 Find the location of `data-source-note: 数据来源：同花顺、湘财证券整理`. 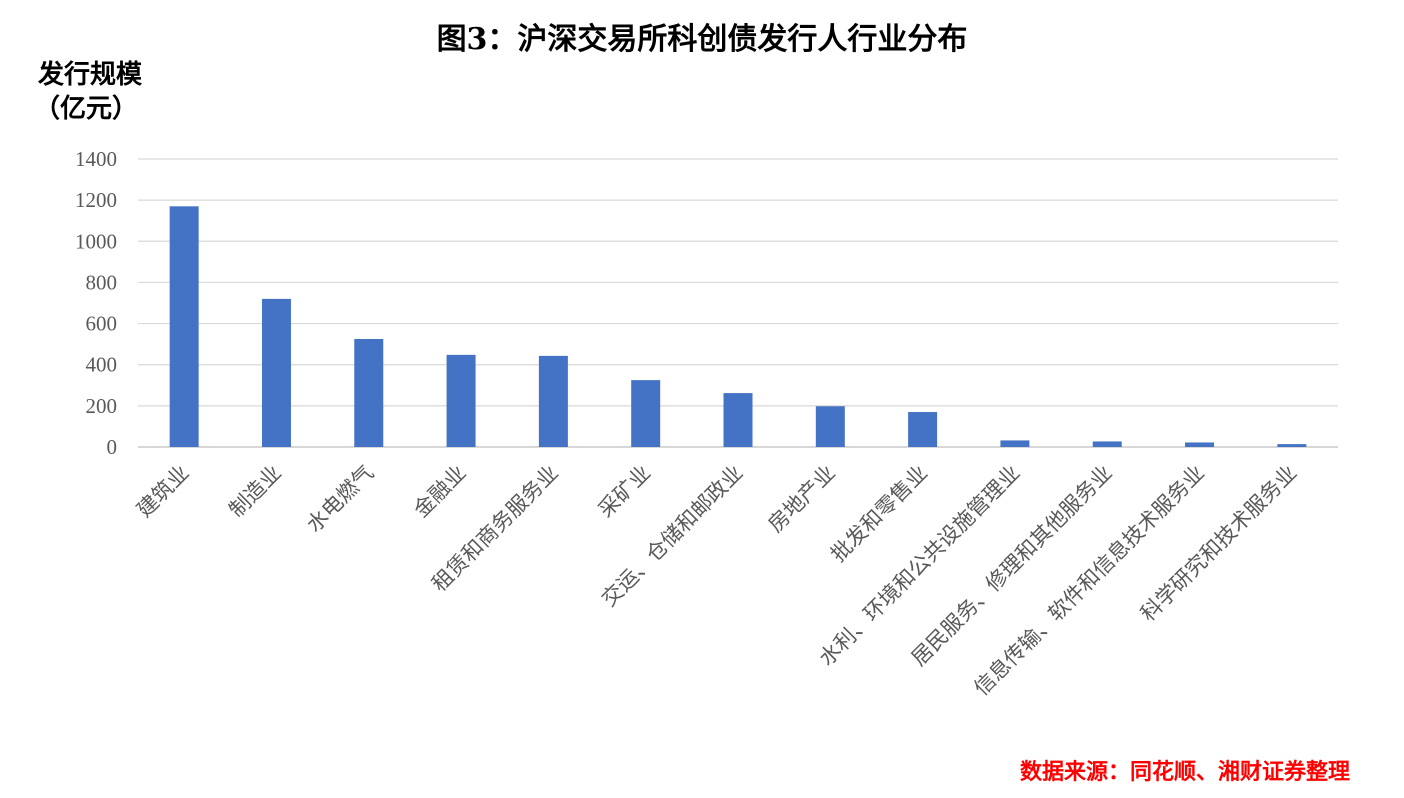

data-source-note: 数据来源：同花顺、湘财证券整理 is located at coordinates (1184, 772).